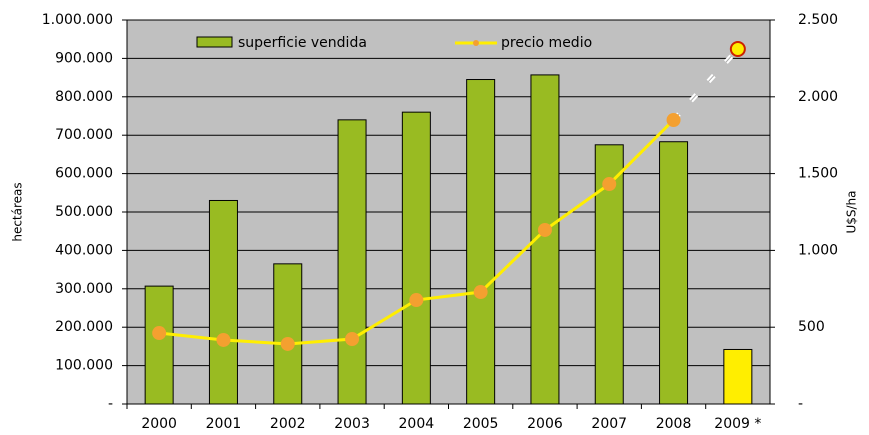  What do you see at coordinates (546, 43) in the screenshot?
I see `legend-label: precio medio` at bounding box center [546, 43].